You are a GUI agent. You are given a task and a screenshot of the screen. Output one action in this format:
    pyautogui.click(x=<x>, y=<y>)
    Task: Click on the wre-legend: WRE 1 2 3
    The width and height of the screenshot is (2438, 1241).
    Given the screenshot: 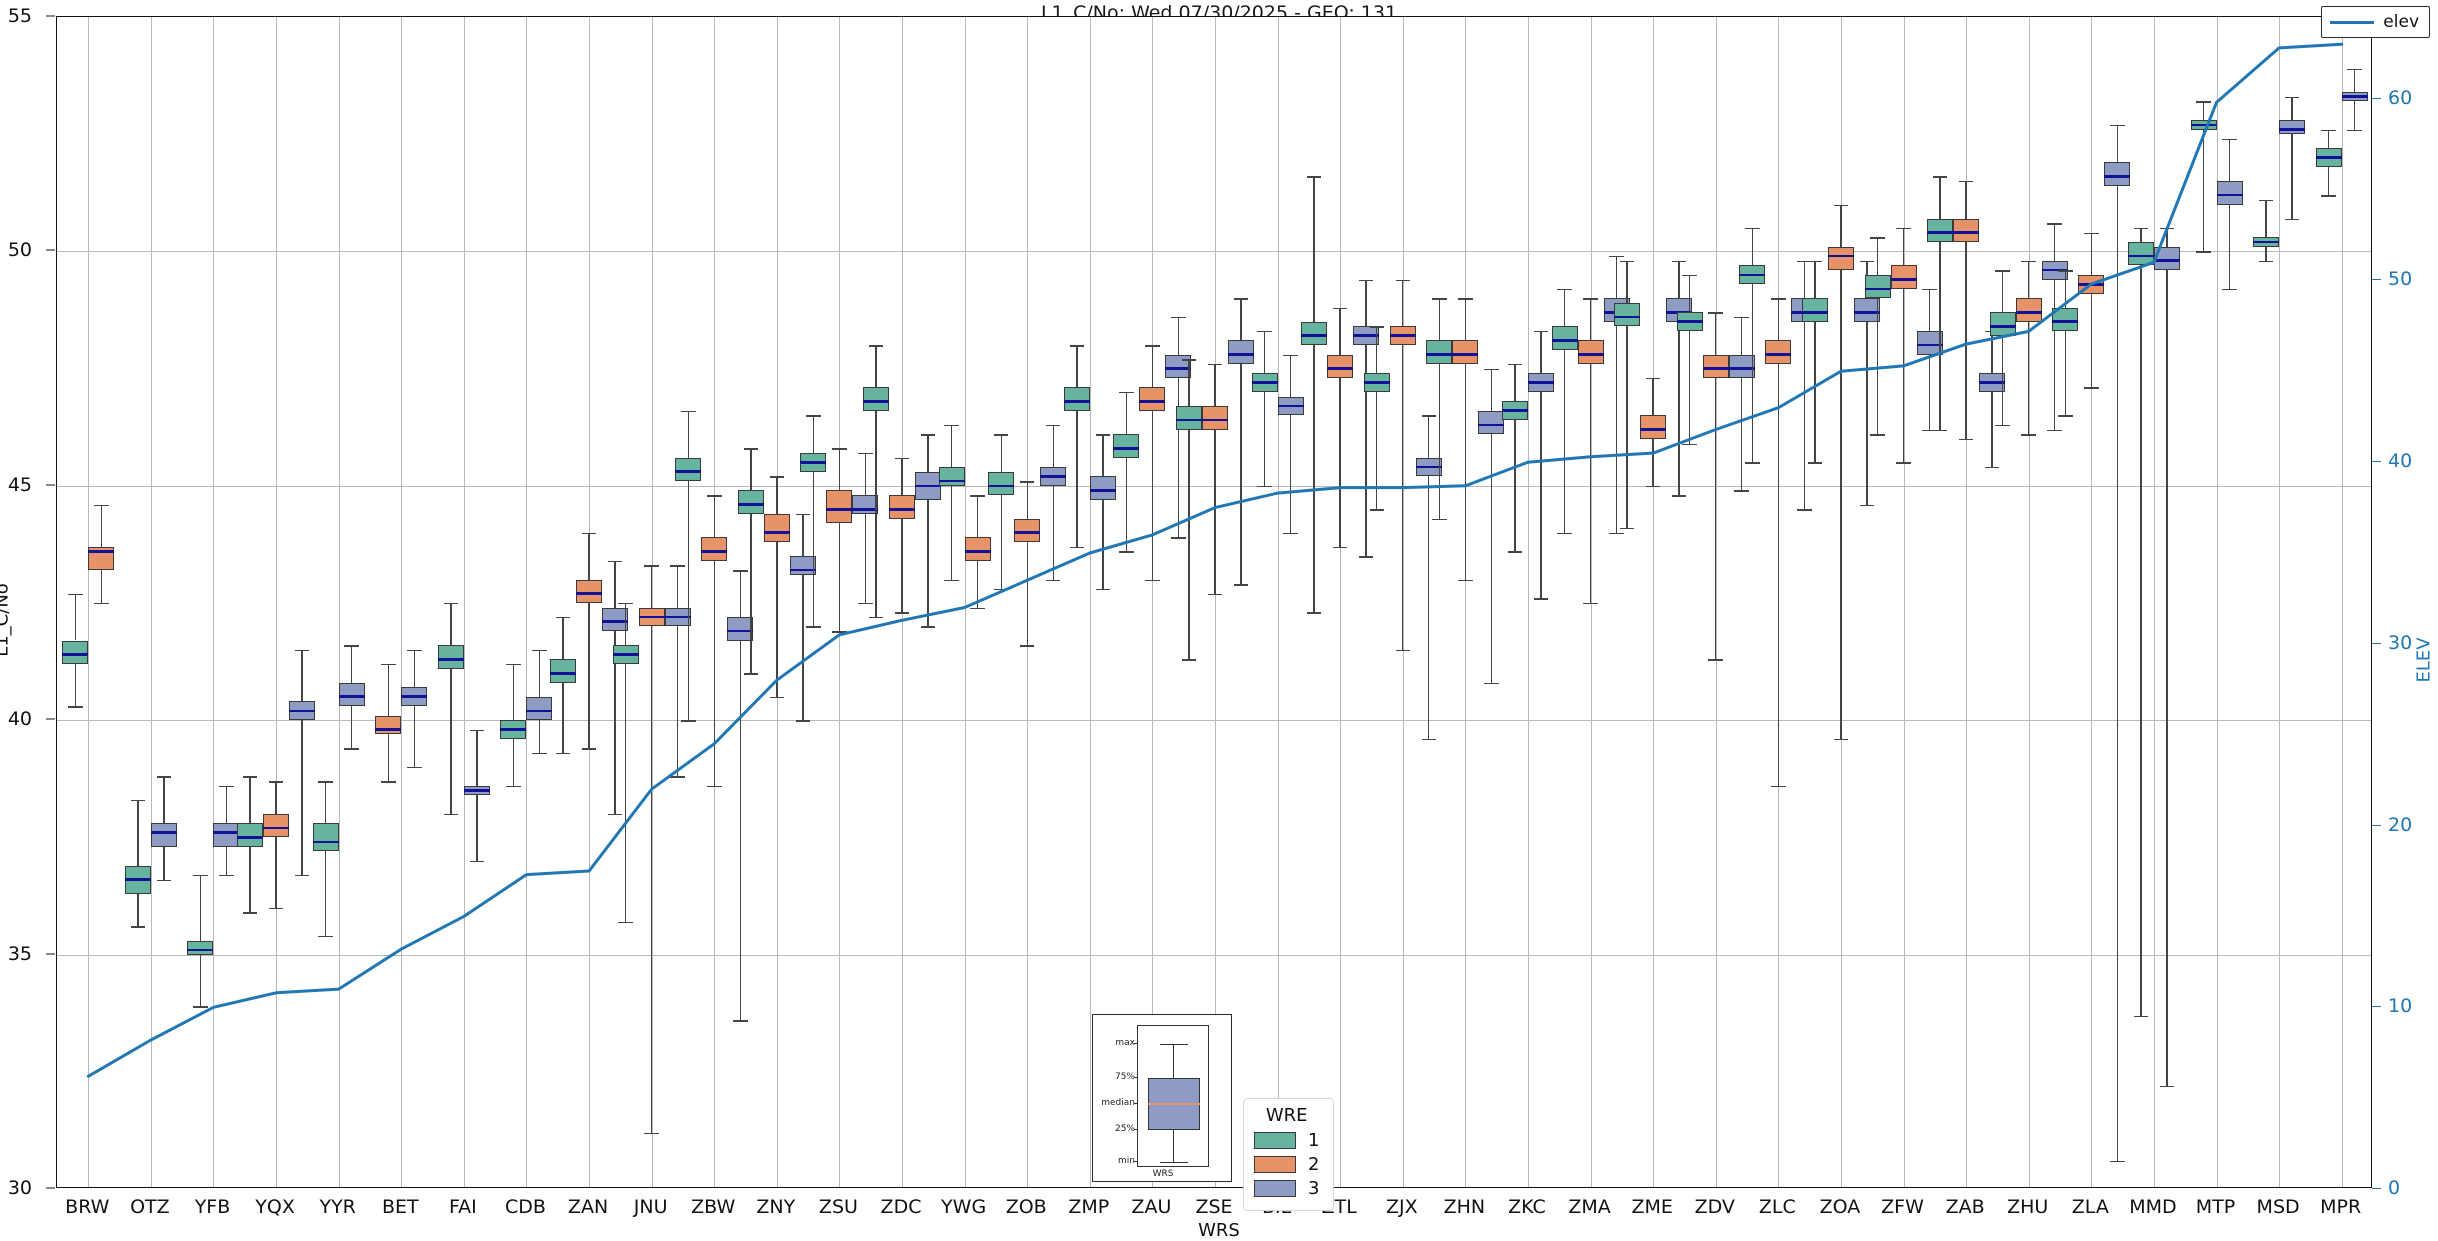 What is the action you would take?
    pyautogui.click(x=1289, y=1154)
    